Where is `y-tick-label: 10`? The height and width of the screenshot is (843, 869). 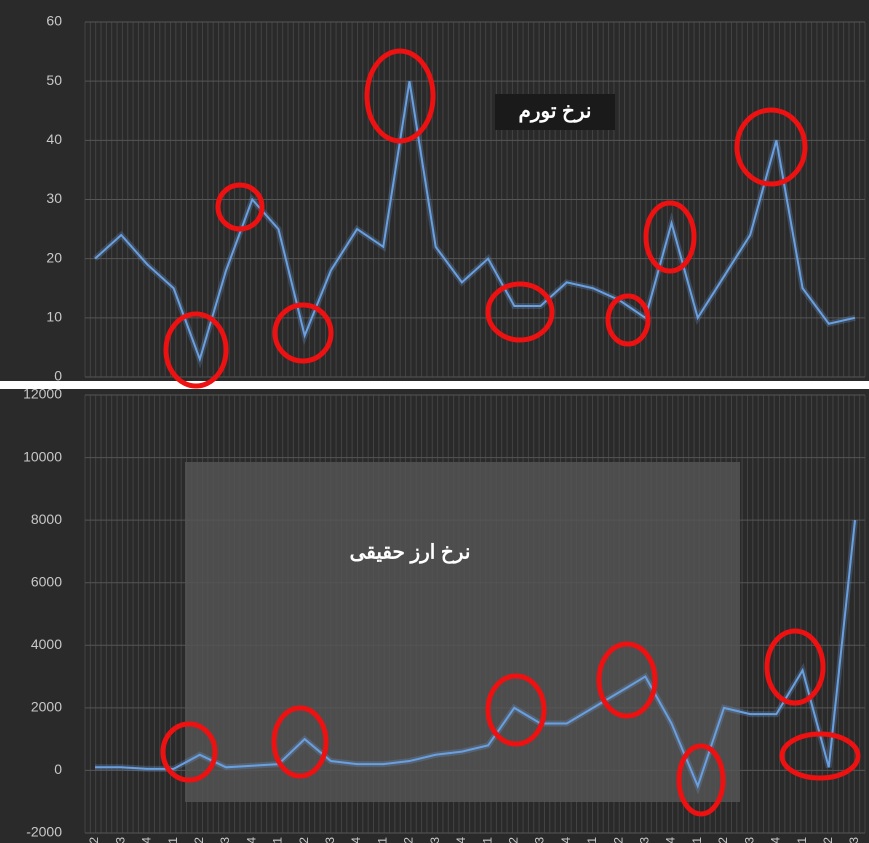 y-tick-label: 10 is located at coordinates (54, 317).